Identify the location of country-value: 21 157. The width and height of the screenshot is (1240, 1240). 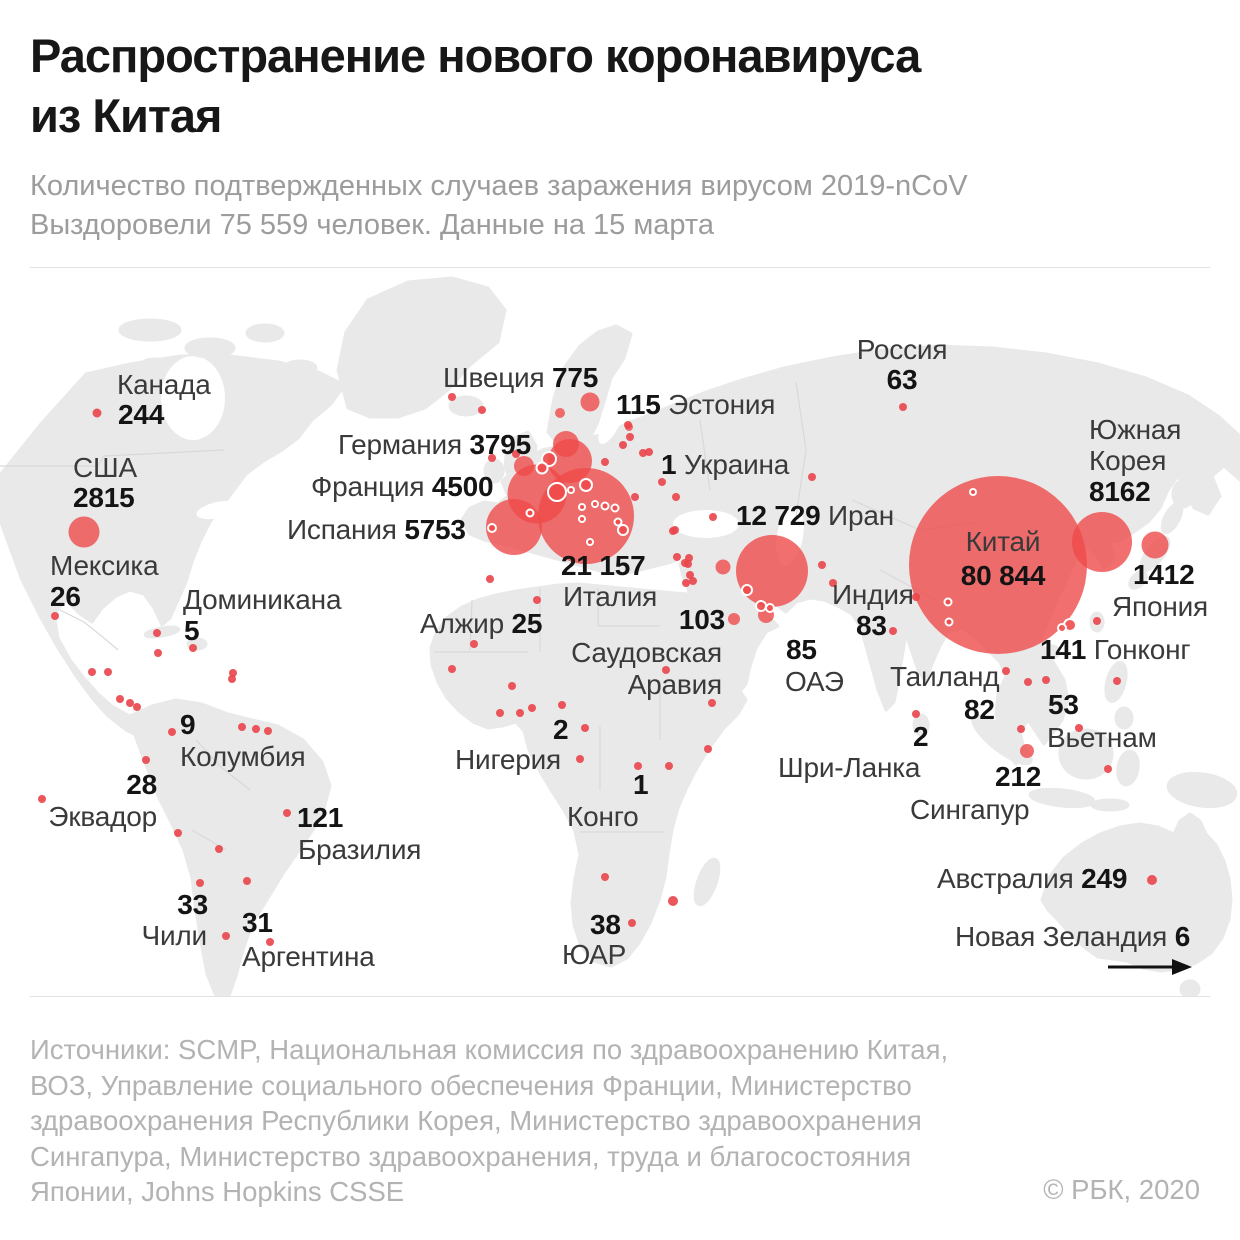
(603, 565).